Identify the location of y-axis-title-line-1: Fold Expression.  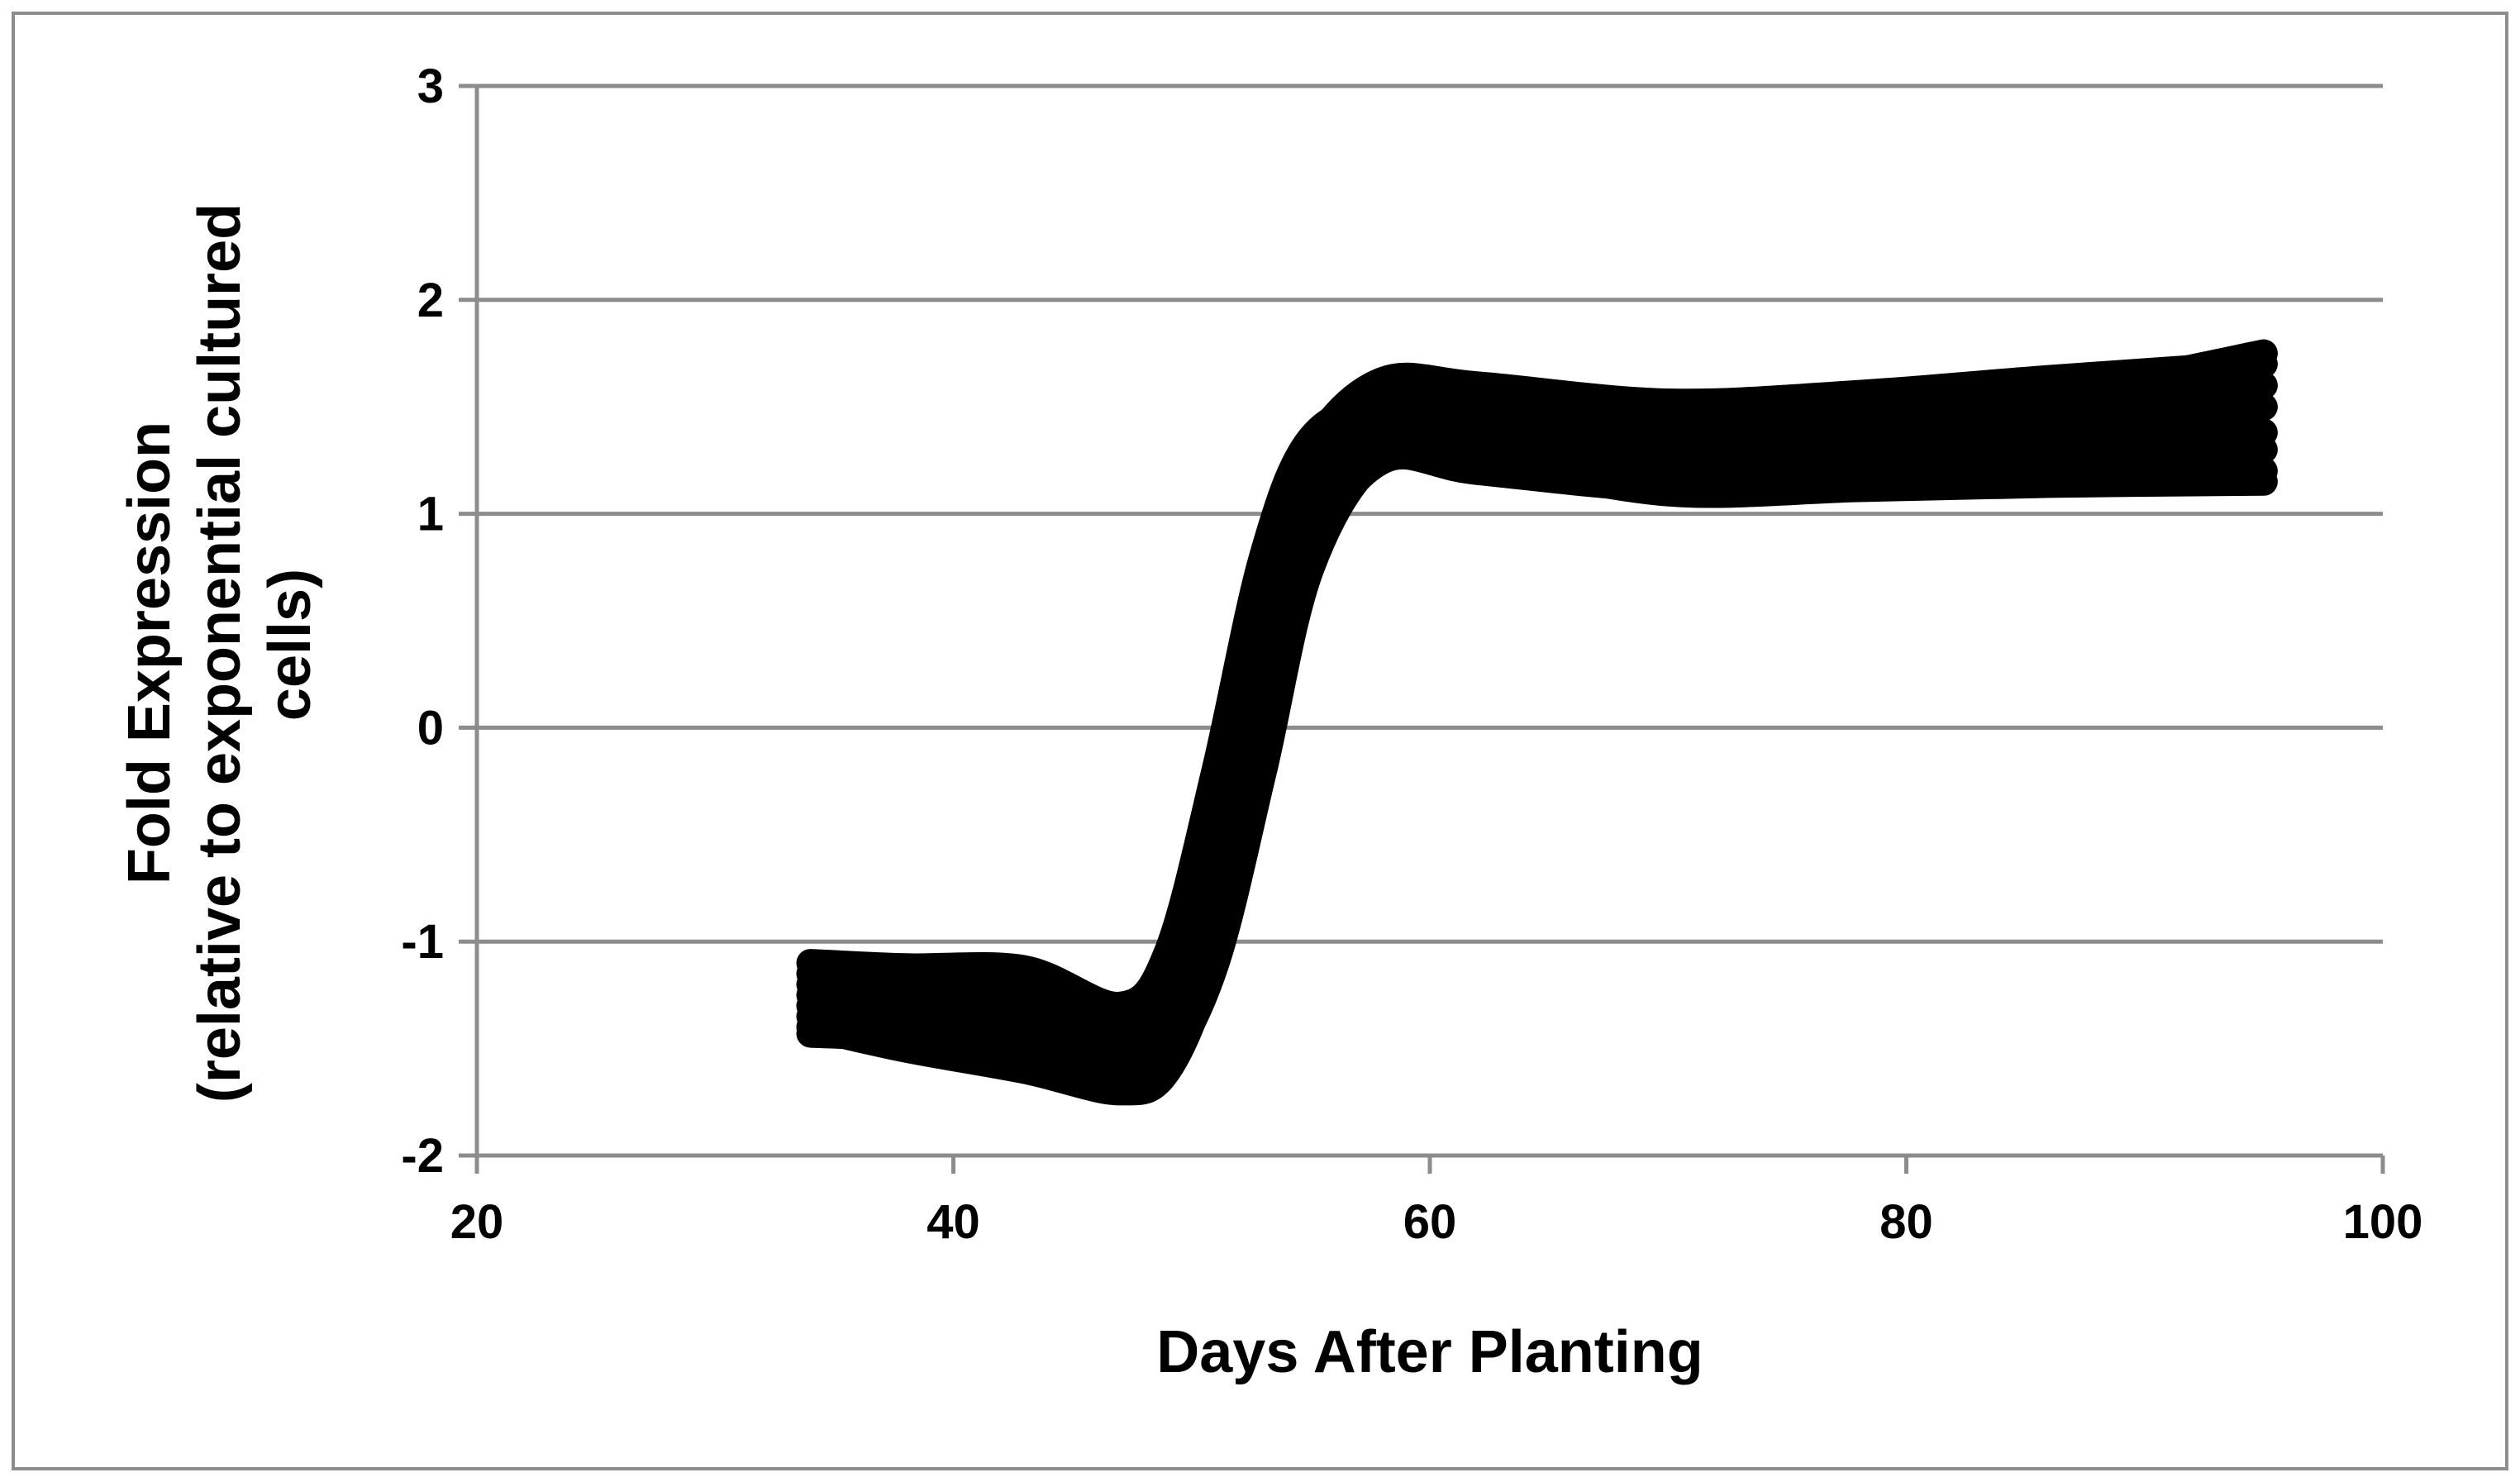
(150, 653).